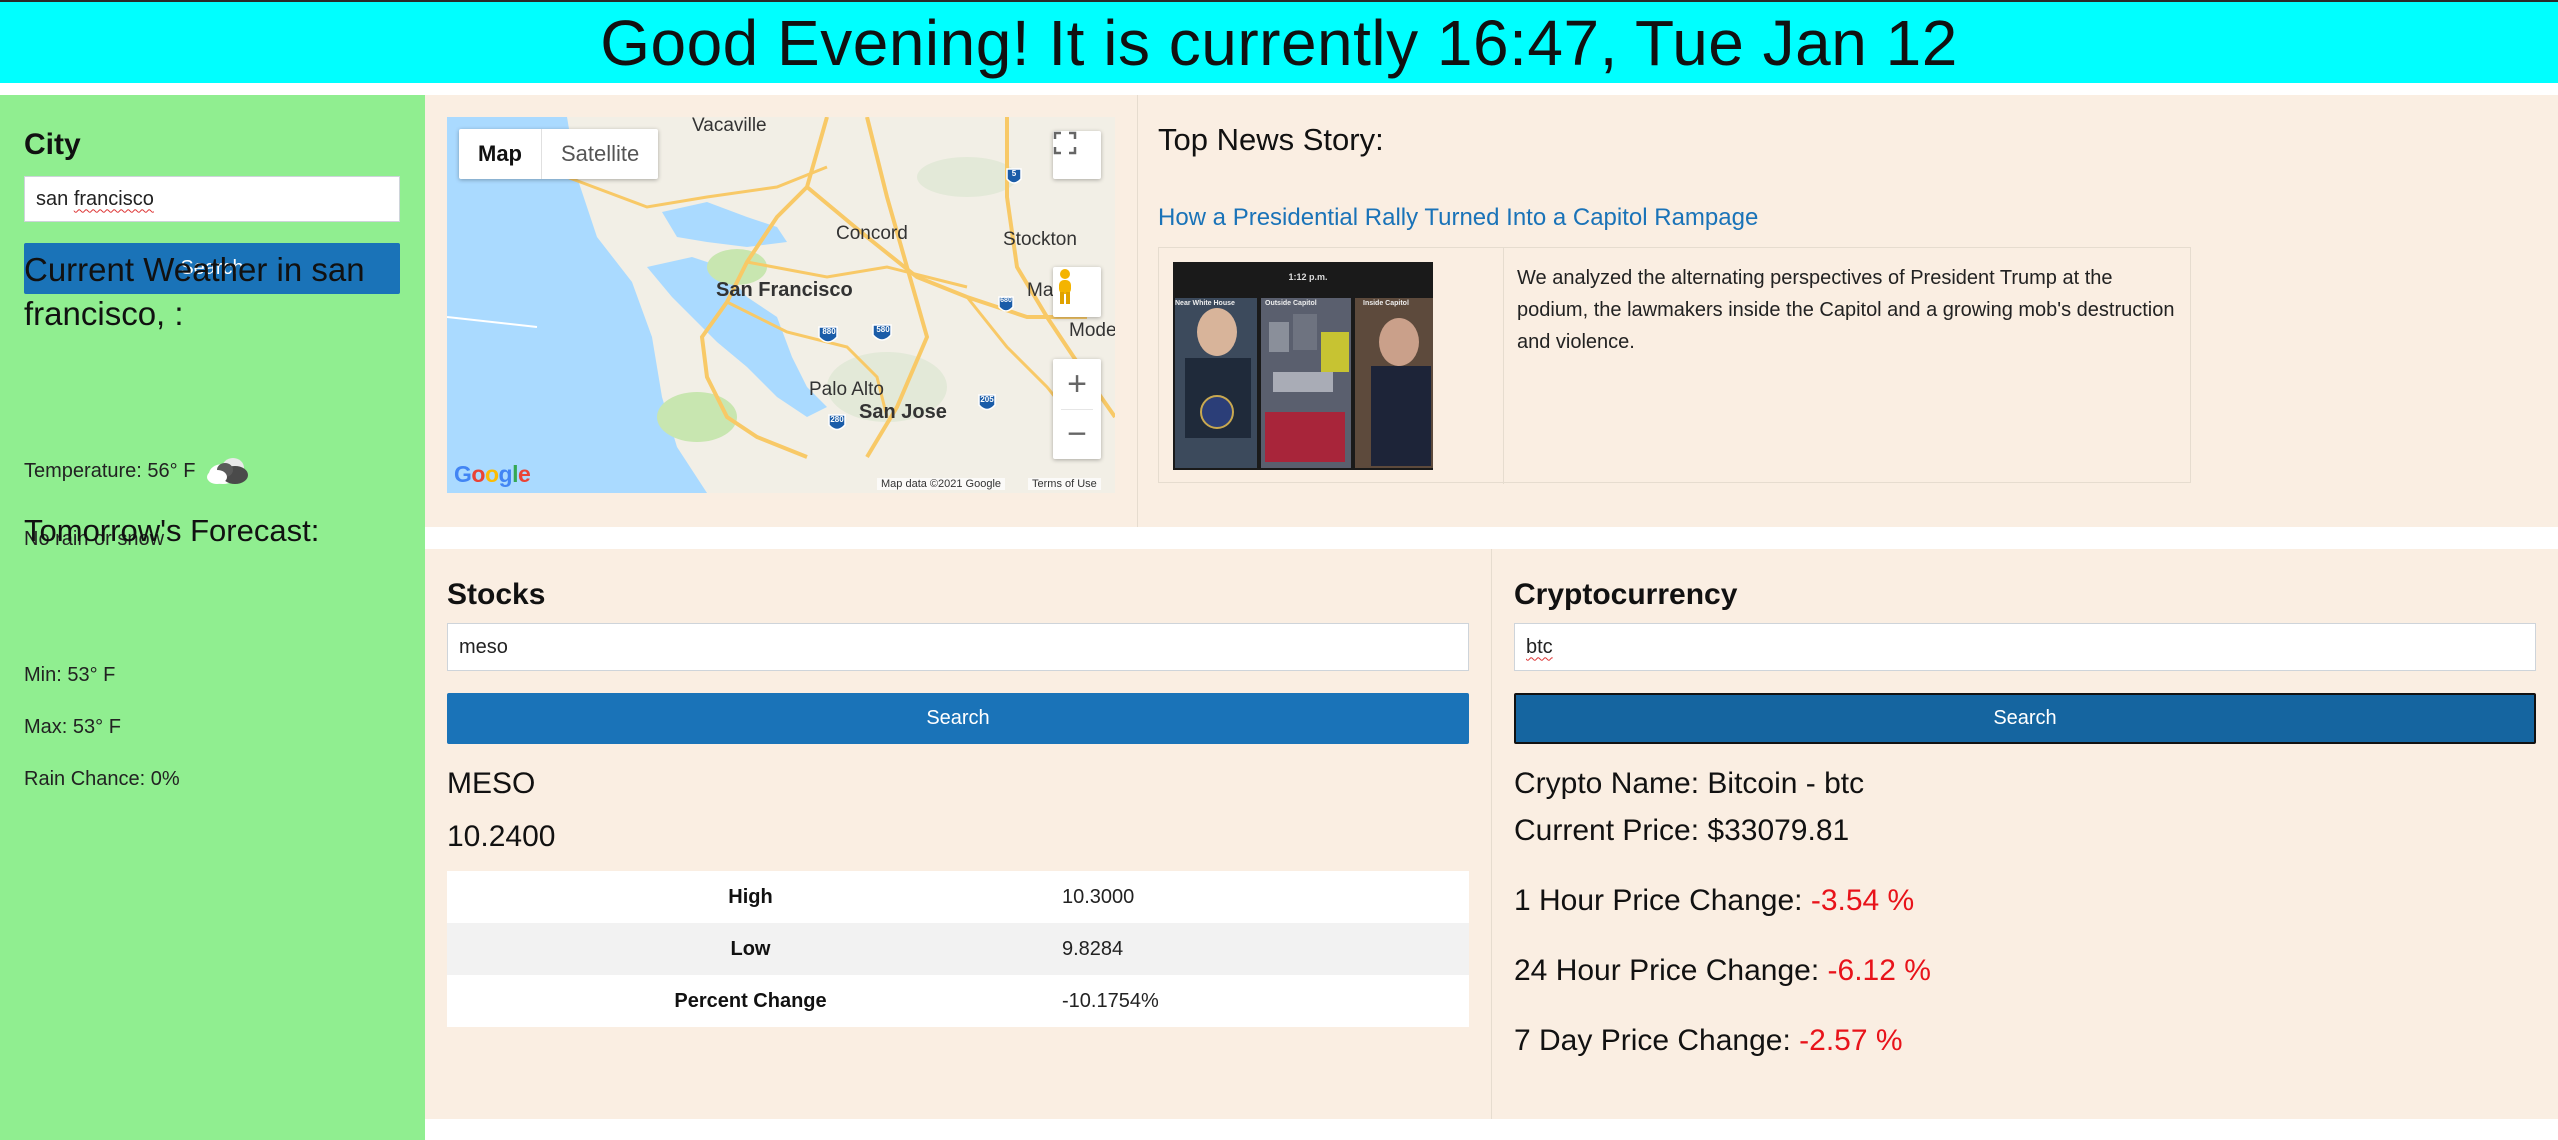  What do you see at coordinates (750, 1000) in the screenshot?
I see `stock-percent-change-label: Percent Change` at bounding box center [750, 1000].